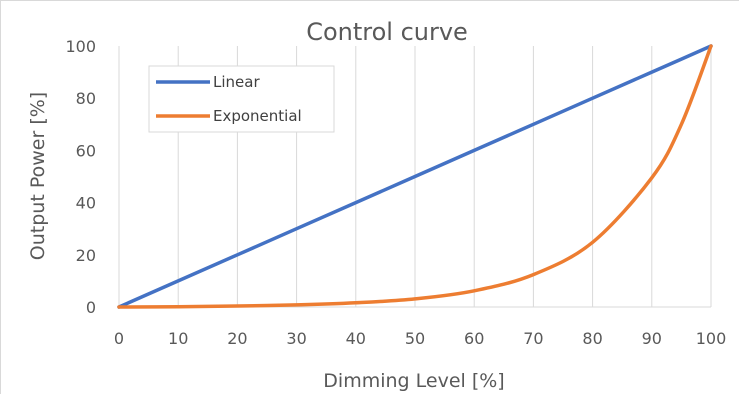  I want to click on x-tick-label: 80, so click(592, 338).